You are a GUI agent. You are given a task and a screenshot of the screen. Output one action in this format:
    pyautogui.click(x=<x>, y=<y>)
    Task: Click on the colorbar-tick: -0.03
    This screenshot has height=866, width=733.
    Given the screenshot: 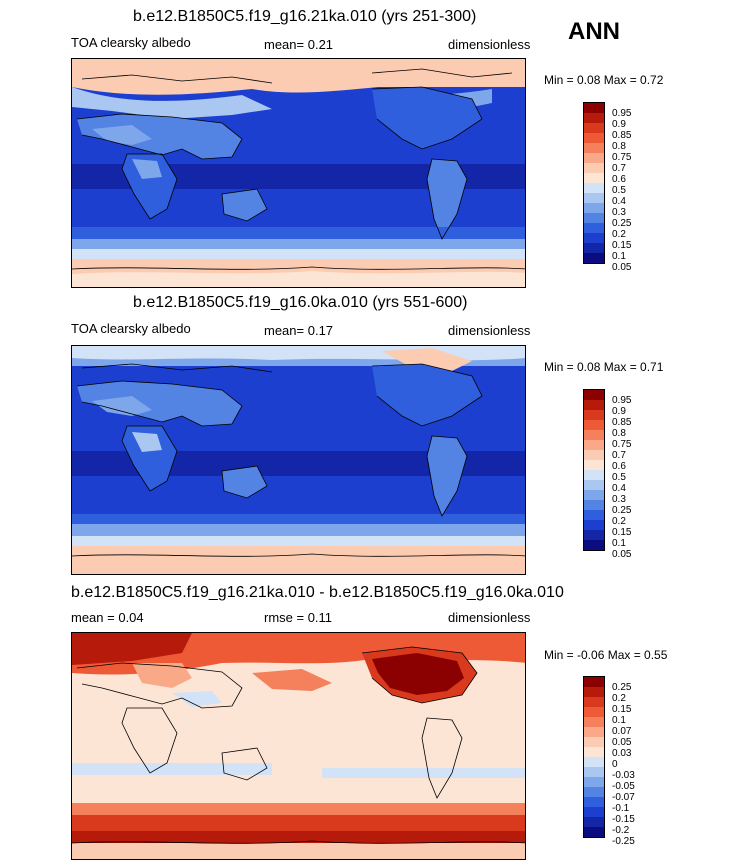 What is the action you would take?
    pyautogui.click(x=623, y=775)
    